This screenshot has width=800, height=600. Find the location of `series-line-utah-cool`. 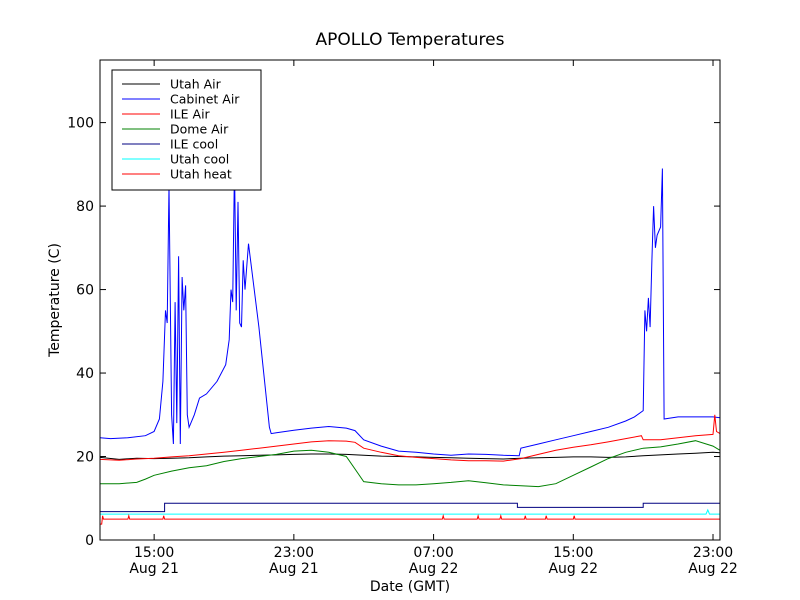

series-line-utah-cool is located at coordinates (410, 511).